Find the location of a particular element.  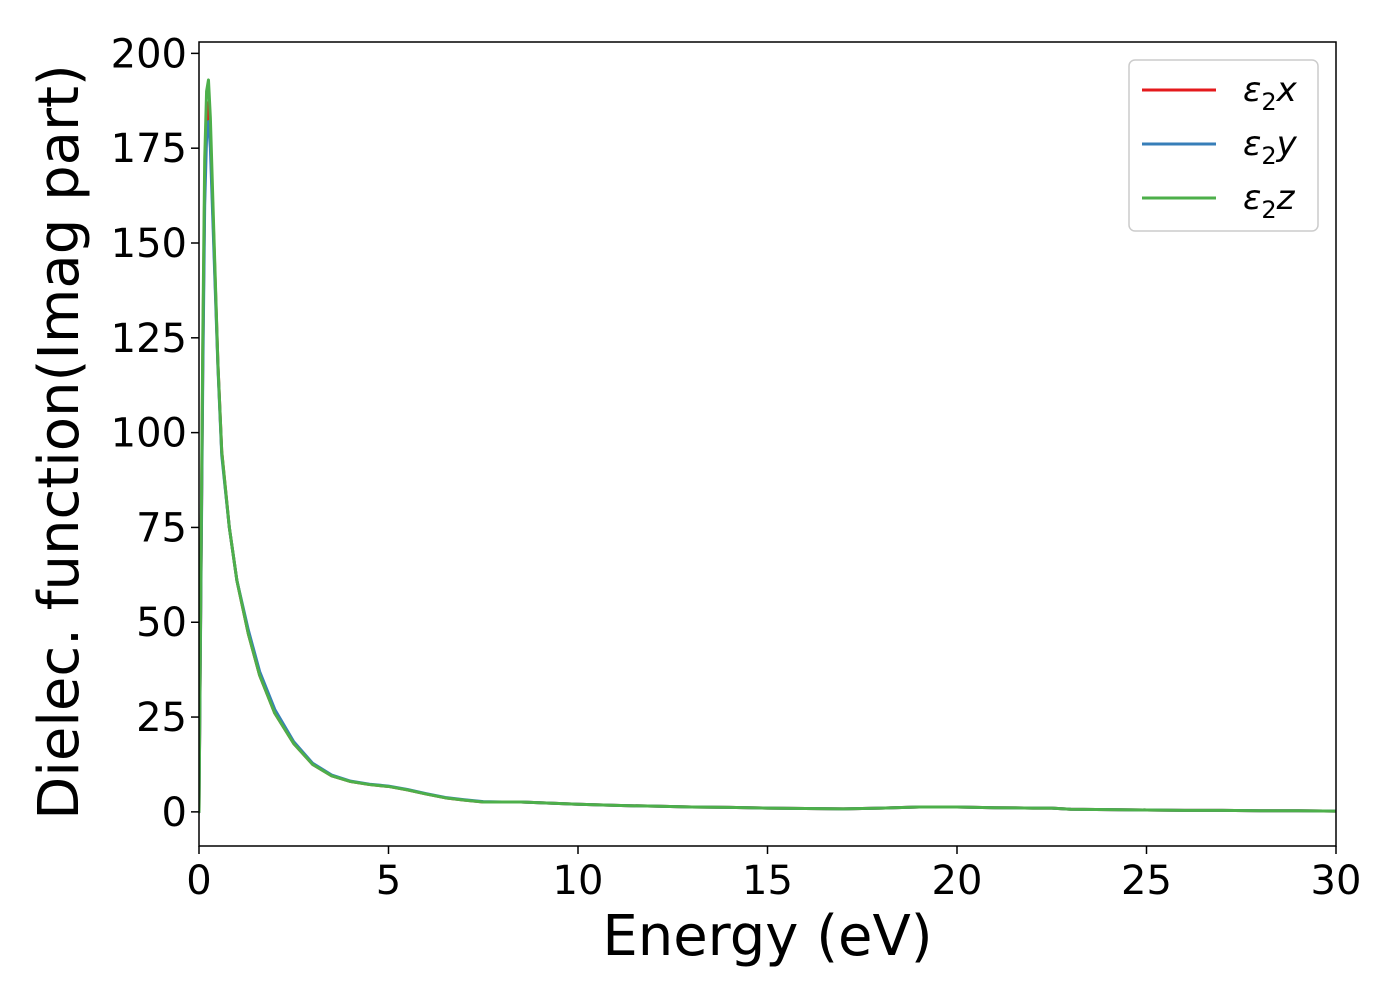

y-axis-title: Dielec. function(Imag part) is located at coordinates (59, 442).